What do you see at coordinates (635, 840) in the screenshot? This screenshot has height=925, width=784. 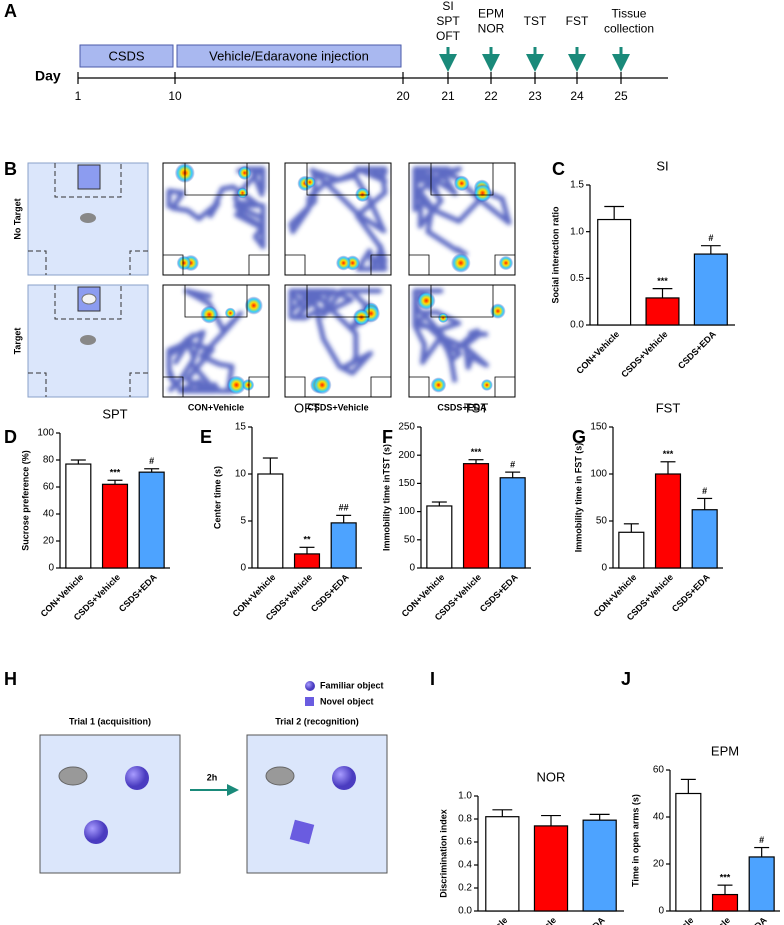 I see `y-axis-label: Time in open arms (s)` at bounding box center [635, 840].